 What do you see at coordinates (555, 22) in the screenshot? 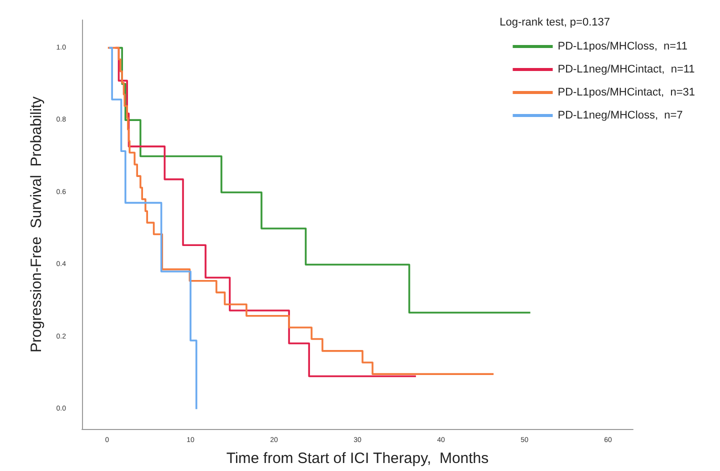
I see `legend-title: Log-rank test, p=0.137` at bounding box center [555, 22].